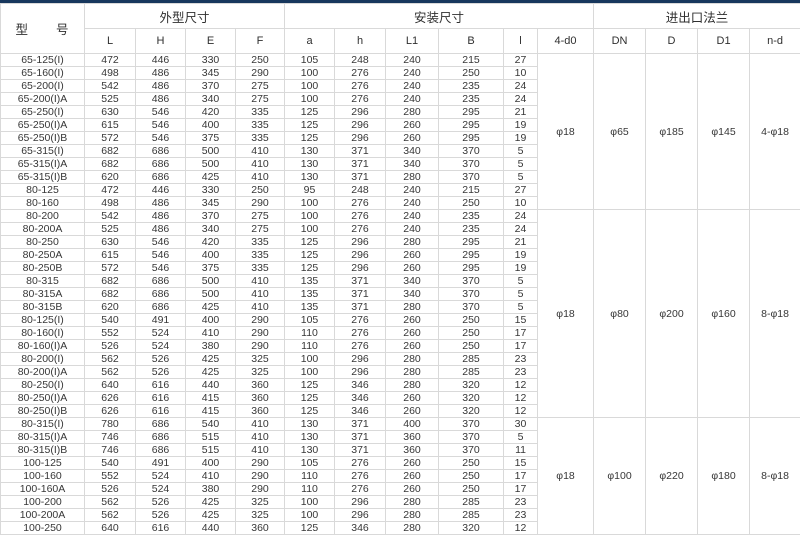  Describe the element at coordinates (724, 476) in the screenshot. I see `flange-spec-cell: φ180` at that location.